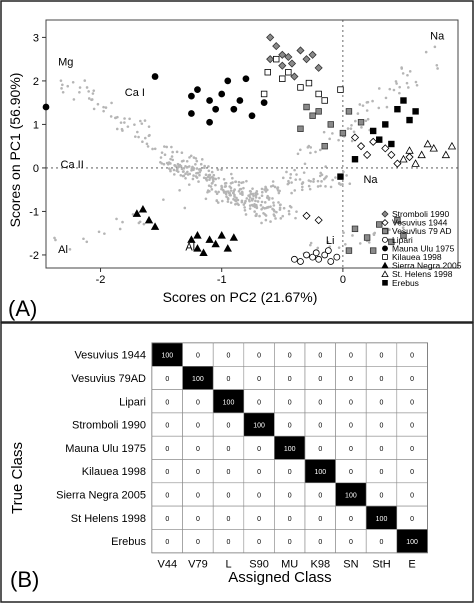  I want to click on x-axis-label: Scores on PC2 (21.67%), so click(240, 297).